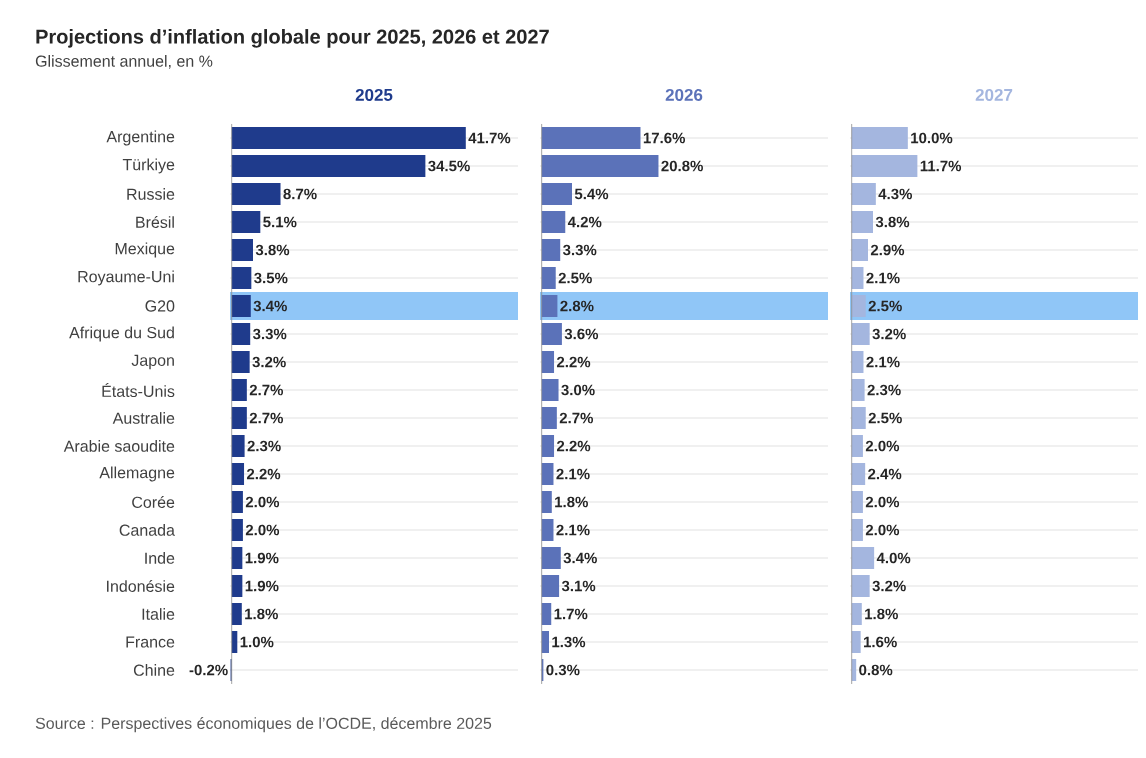 The width and height of the screenshot is (1146, 758). Describe the element at coordinates (941, 166) in the screenshot. I see `data-label: 11.7%` at that location.